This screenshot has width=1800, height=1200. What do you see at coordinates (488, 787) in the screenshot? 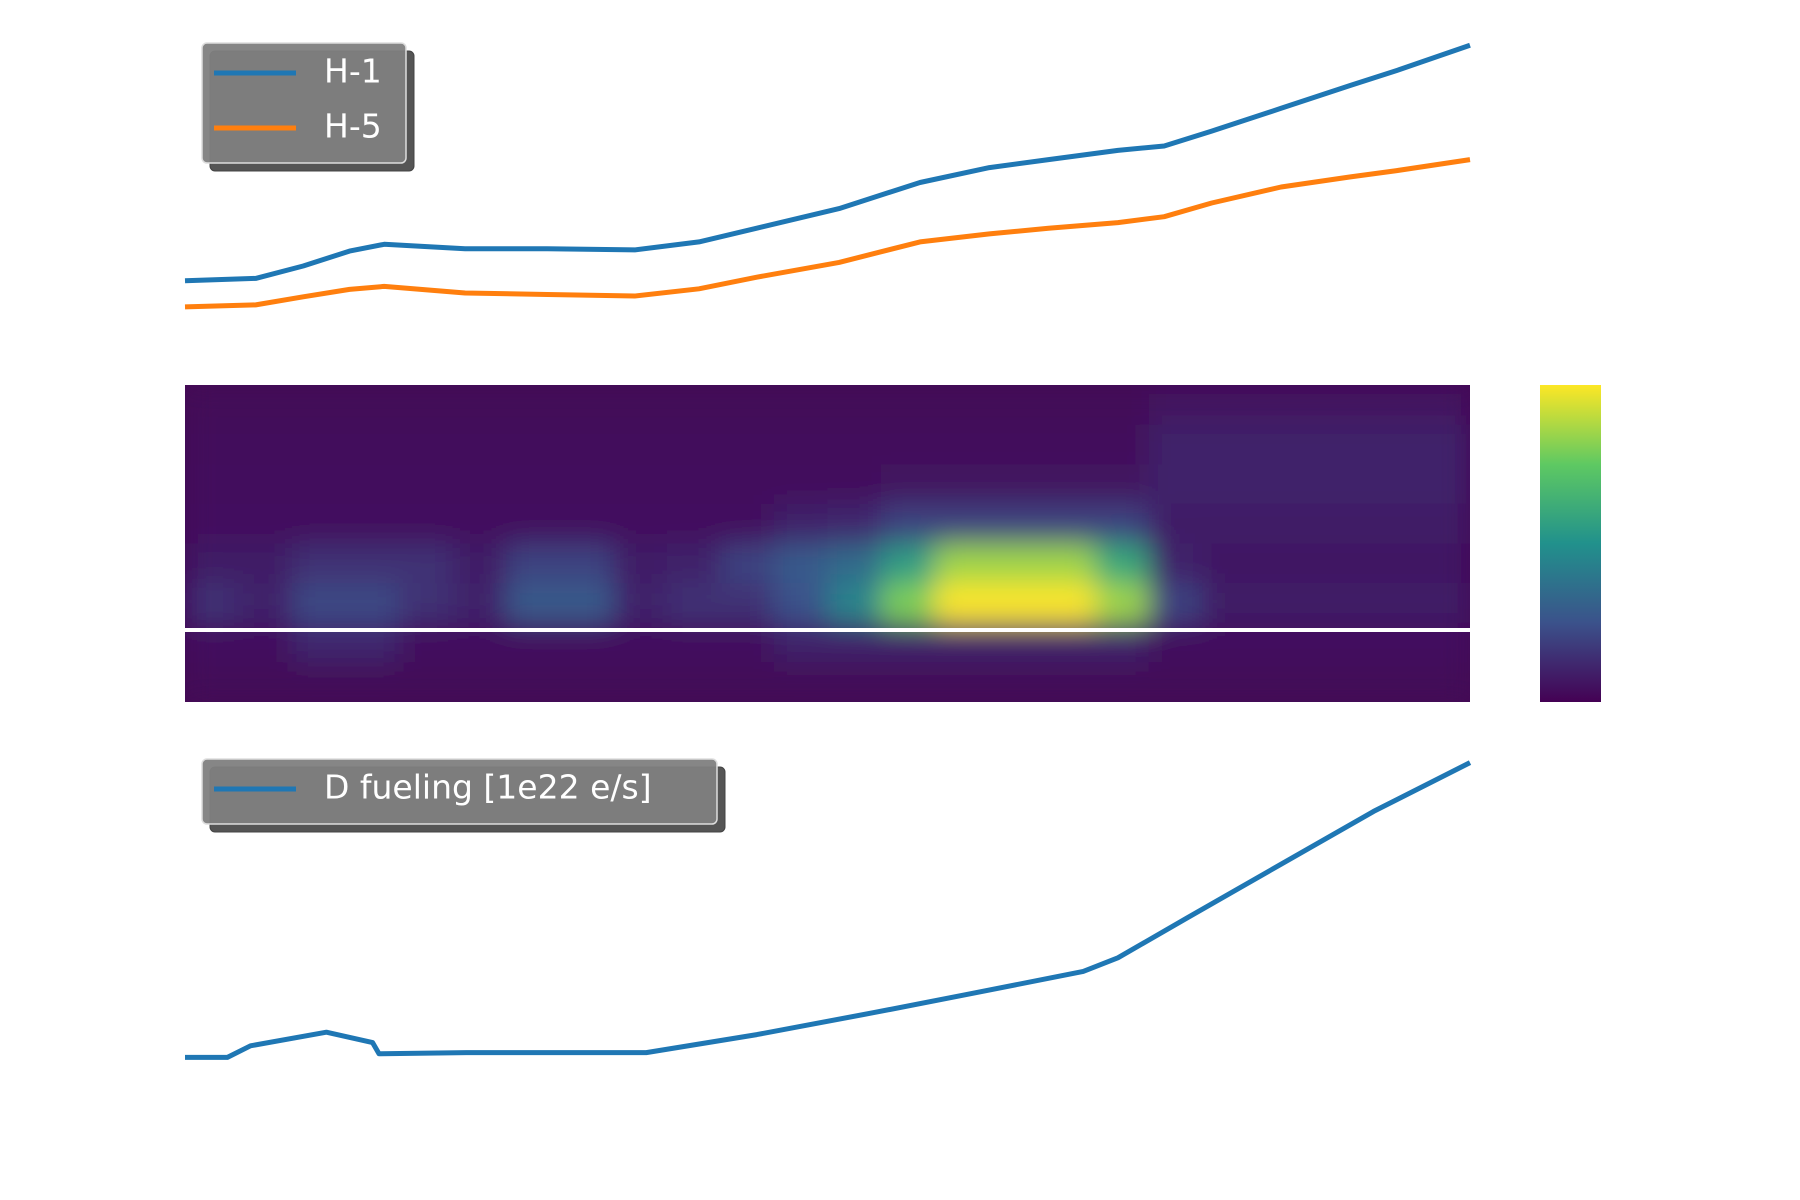
I see `legend-label: D fueling [1e22 e/s]` at bounding box center [488, 787].